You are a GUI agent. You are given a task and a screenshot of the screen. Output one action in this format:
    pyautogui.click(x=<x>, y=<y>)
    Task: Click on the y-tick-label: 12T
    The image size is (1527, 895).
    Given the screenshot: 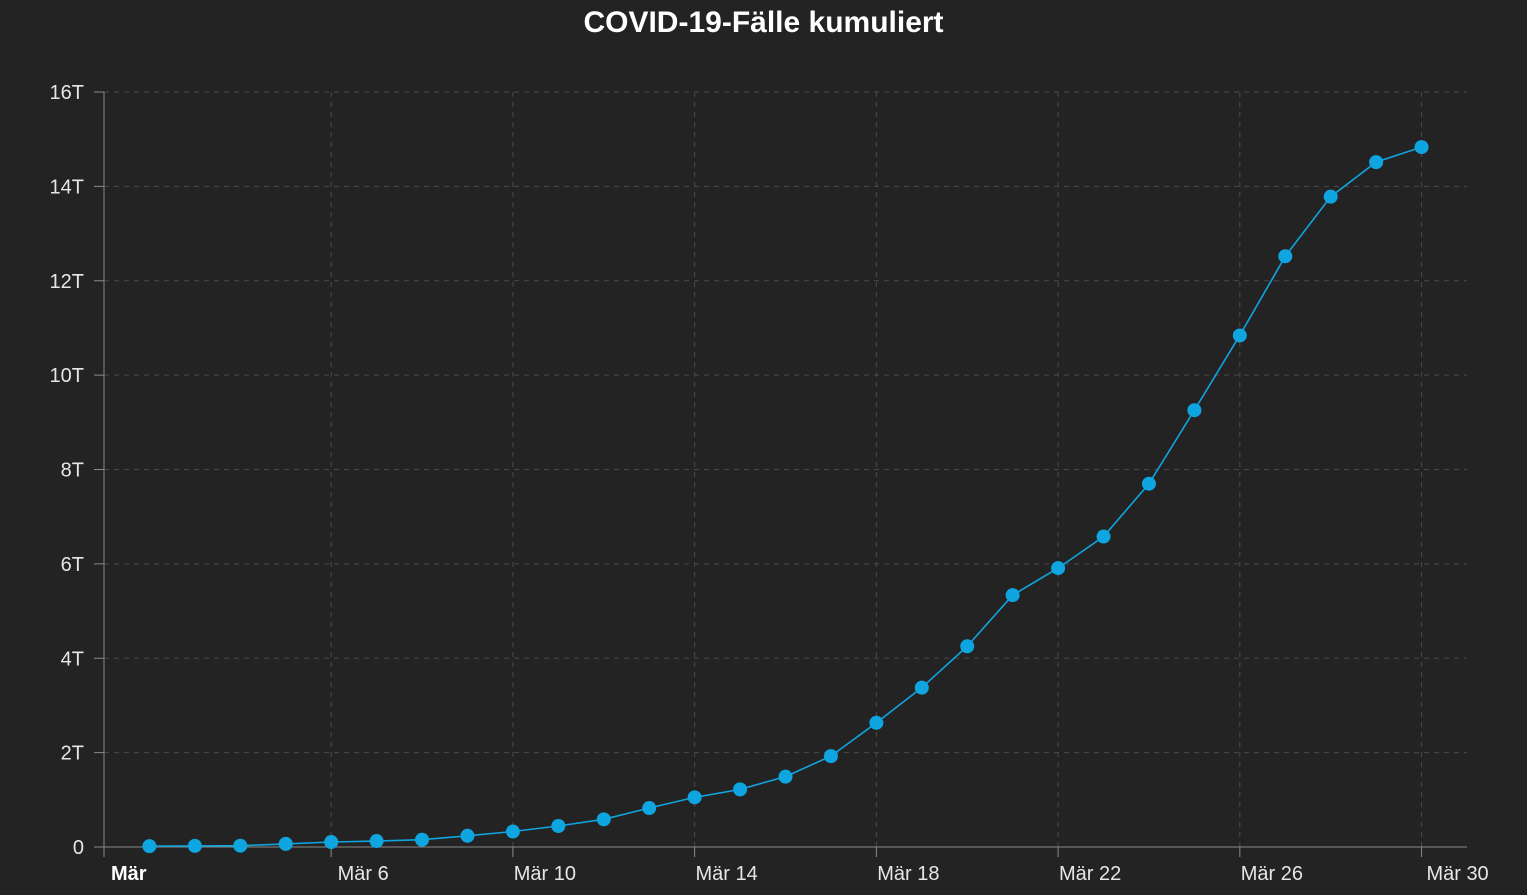 What is the action you would take?
    pyautogui.click(x=67, y=282)
    